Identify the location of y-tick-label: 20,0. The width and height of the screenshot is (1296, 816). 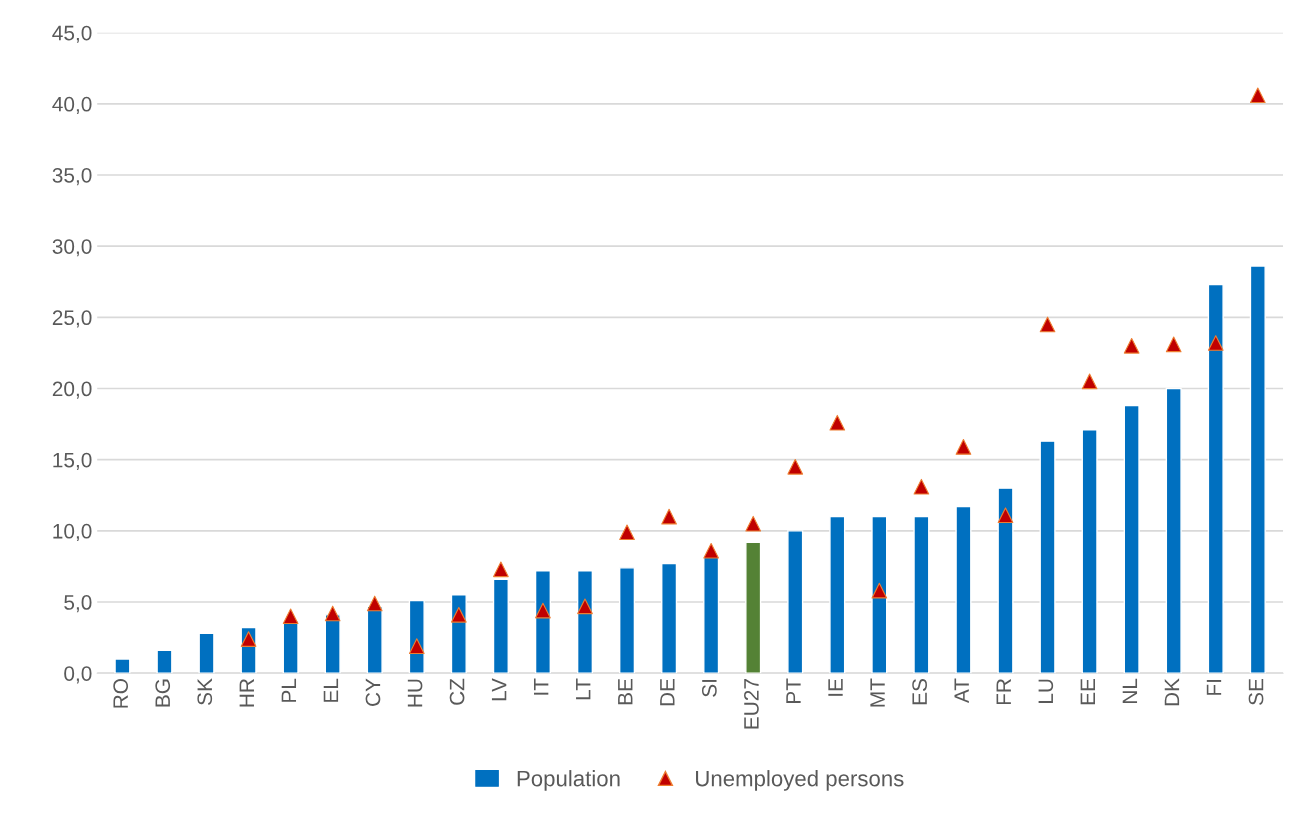
(72, 390).